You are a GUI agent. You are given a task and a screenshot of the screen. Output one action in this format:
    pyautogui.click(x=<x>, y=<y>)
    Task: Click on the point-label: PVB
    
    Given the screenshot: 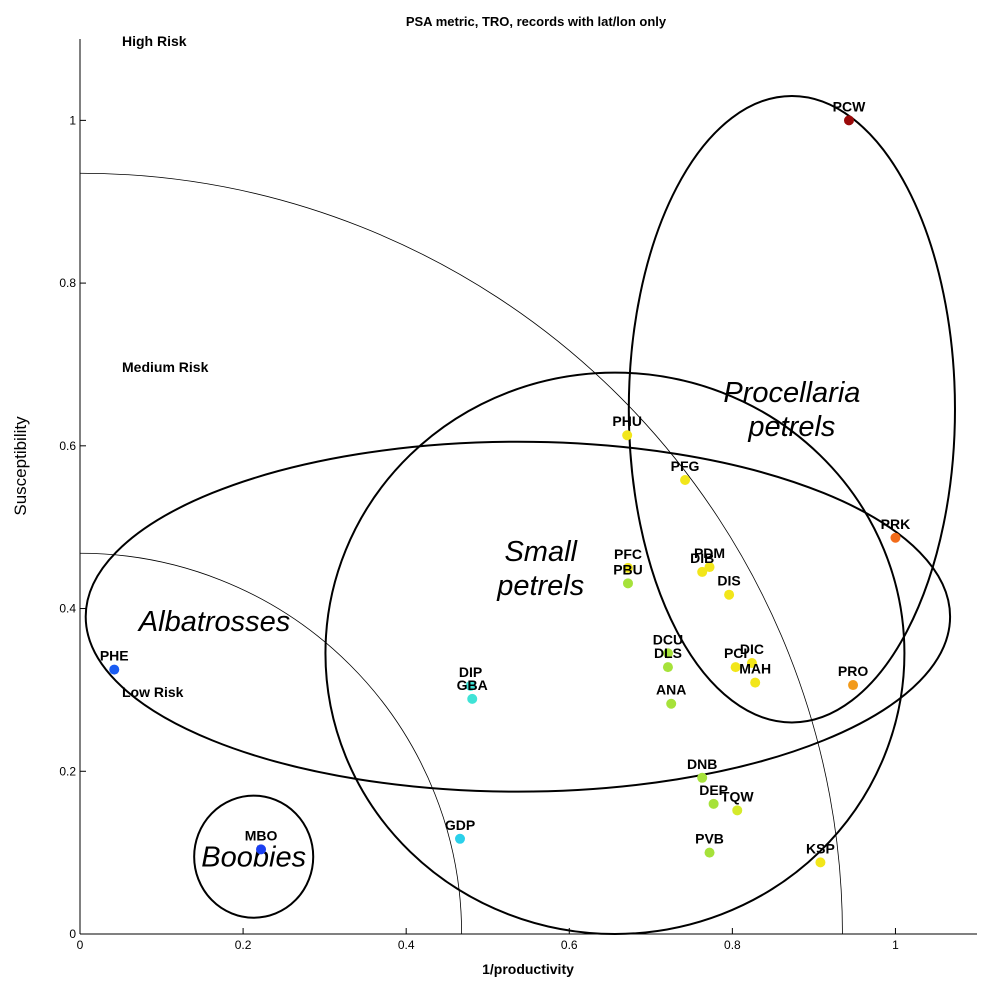 What is the action you would take?
    pyautogui.click(x=709, y=839)
    